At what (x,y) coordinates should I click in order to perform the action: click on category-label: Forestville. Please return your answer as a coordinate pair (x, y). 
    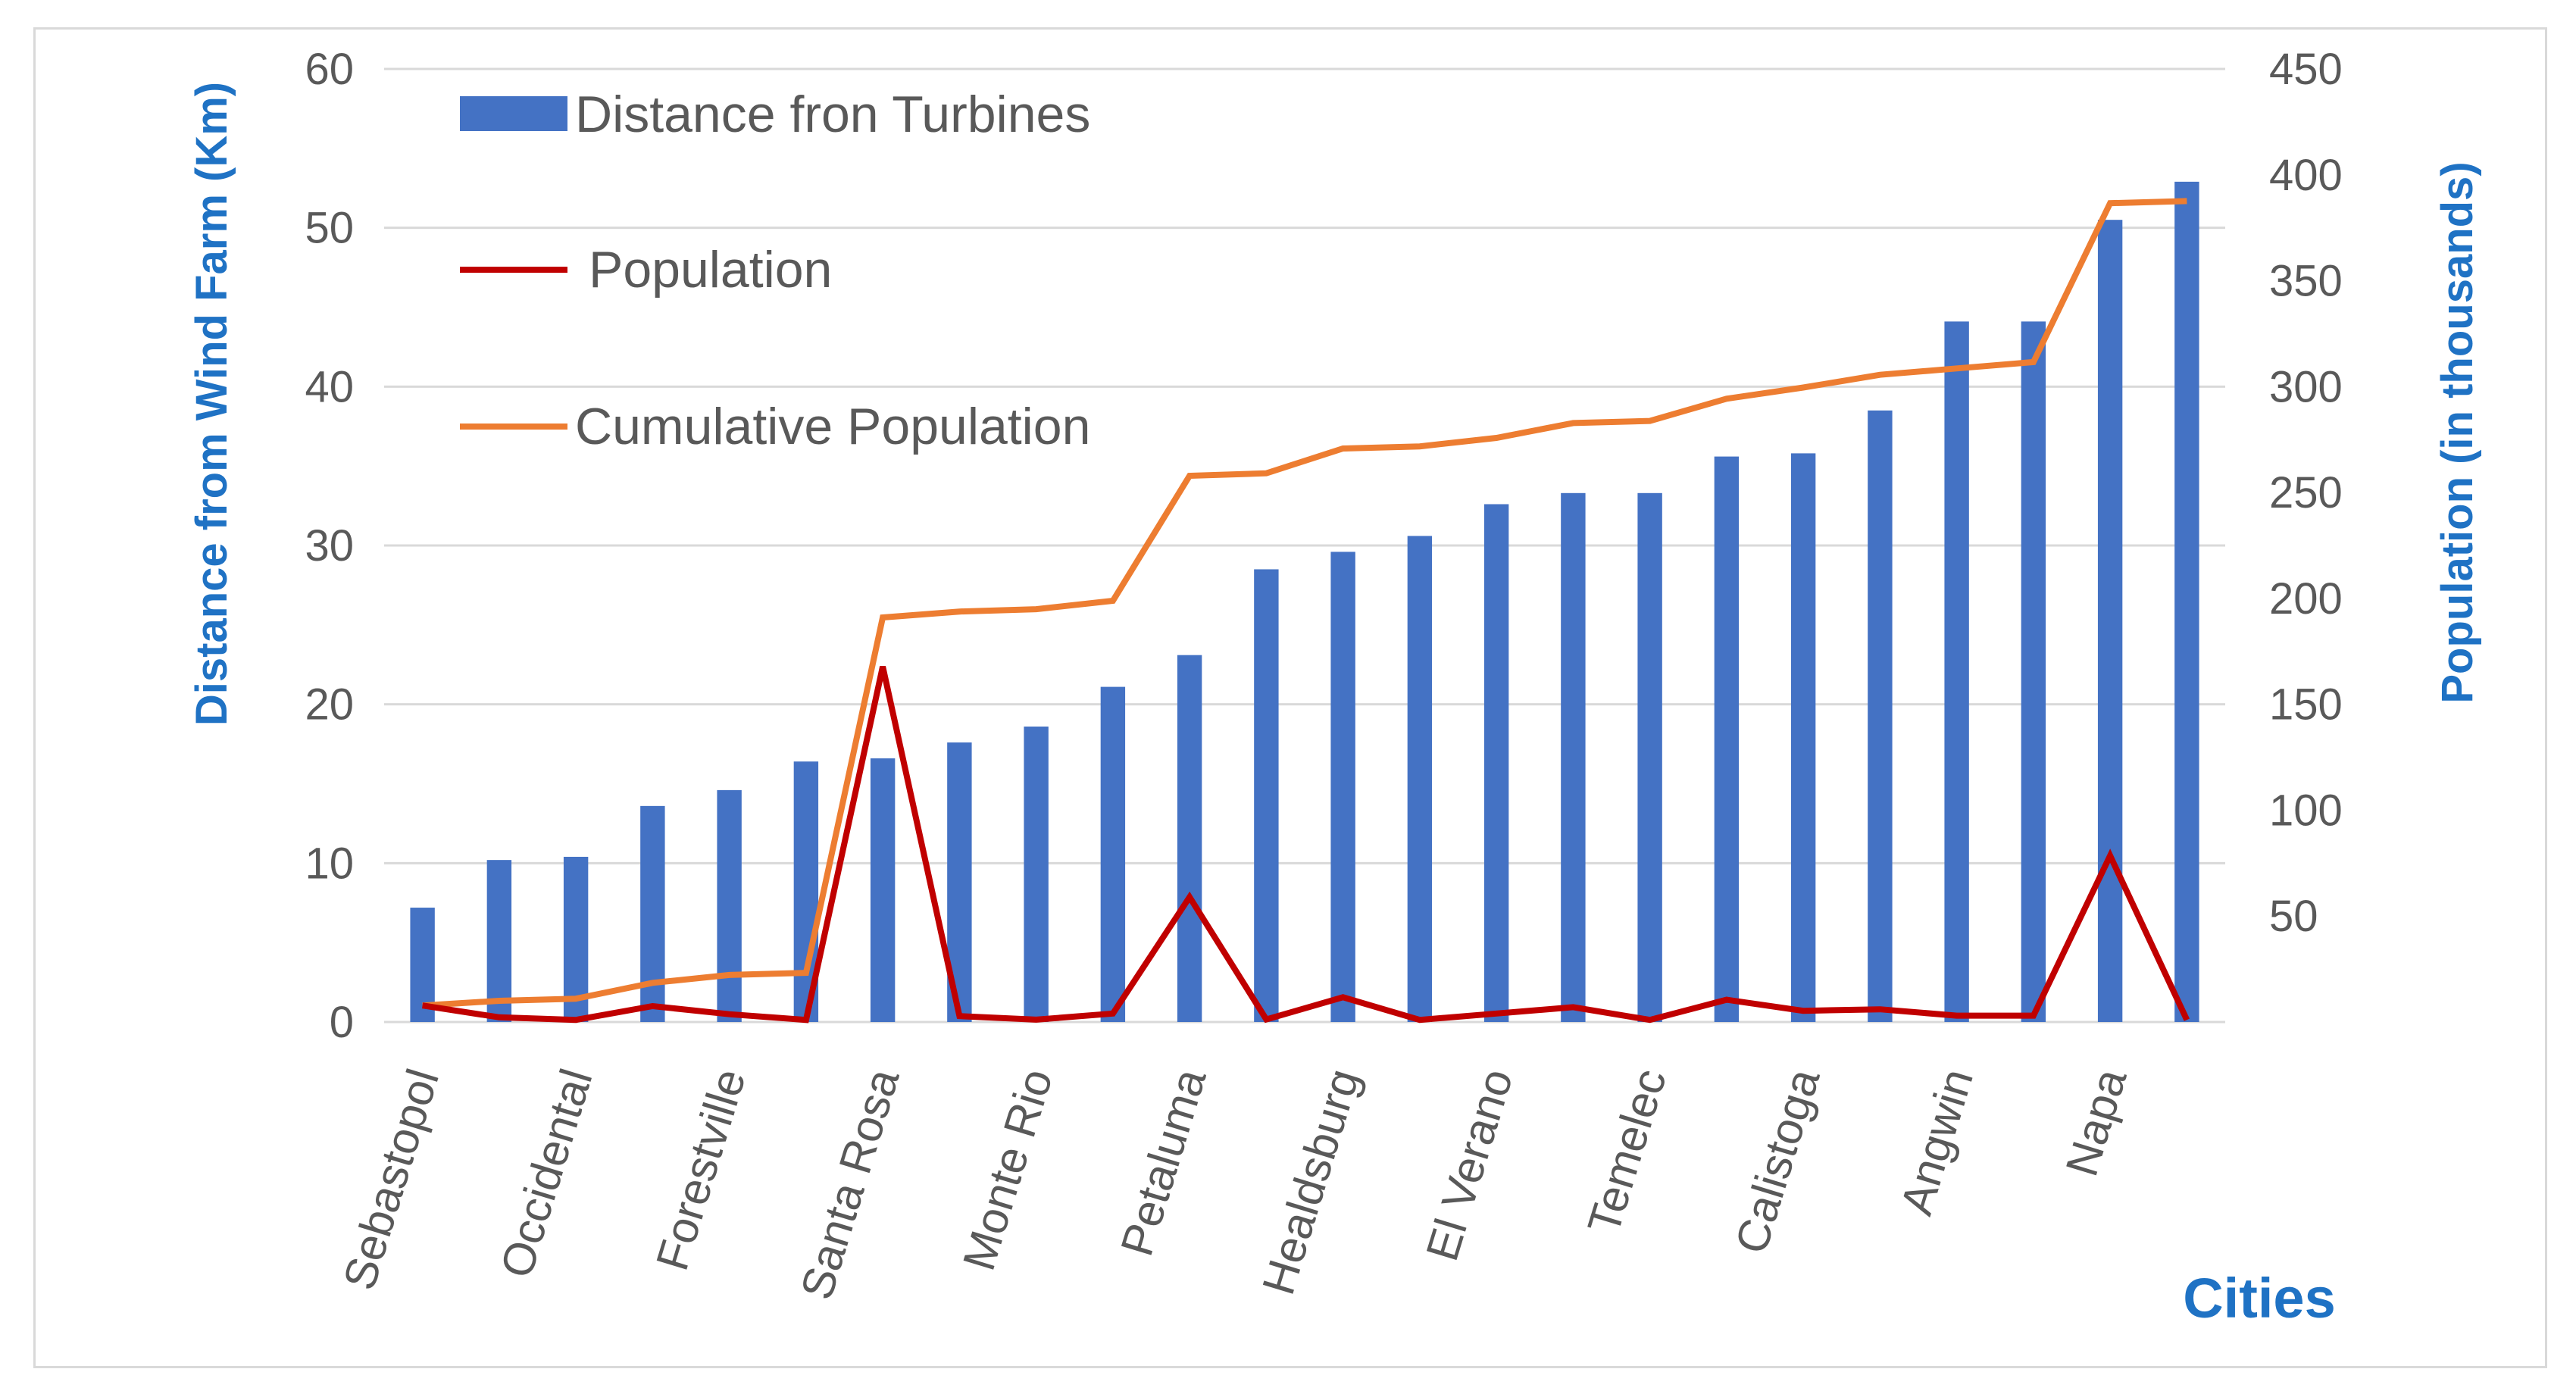
    Looking at the image, I should click on (701, 1169).